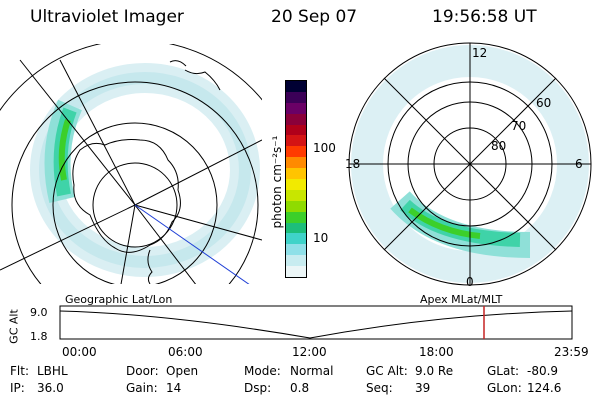 This screenshot has height=400, width=600. What do you see at coordinates (499, 146) in the screenshot?
I see `mlat-label-80: 80` at bounding box center [499, 146].